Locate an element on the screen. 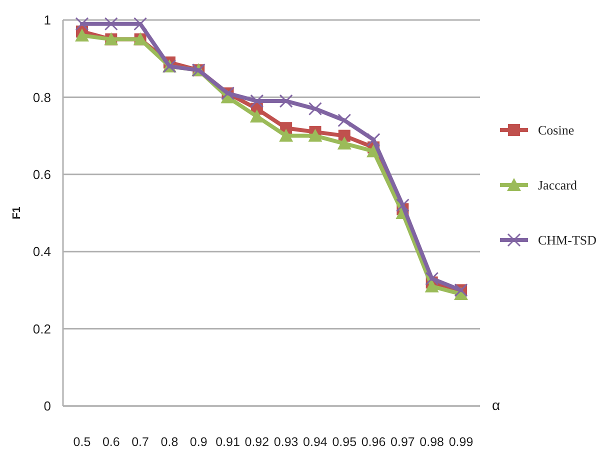  x-axis-title: α is located at coordinates (496, 405).